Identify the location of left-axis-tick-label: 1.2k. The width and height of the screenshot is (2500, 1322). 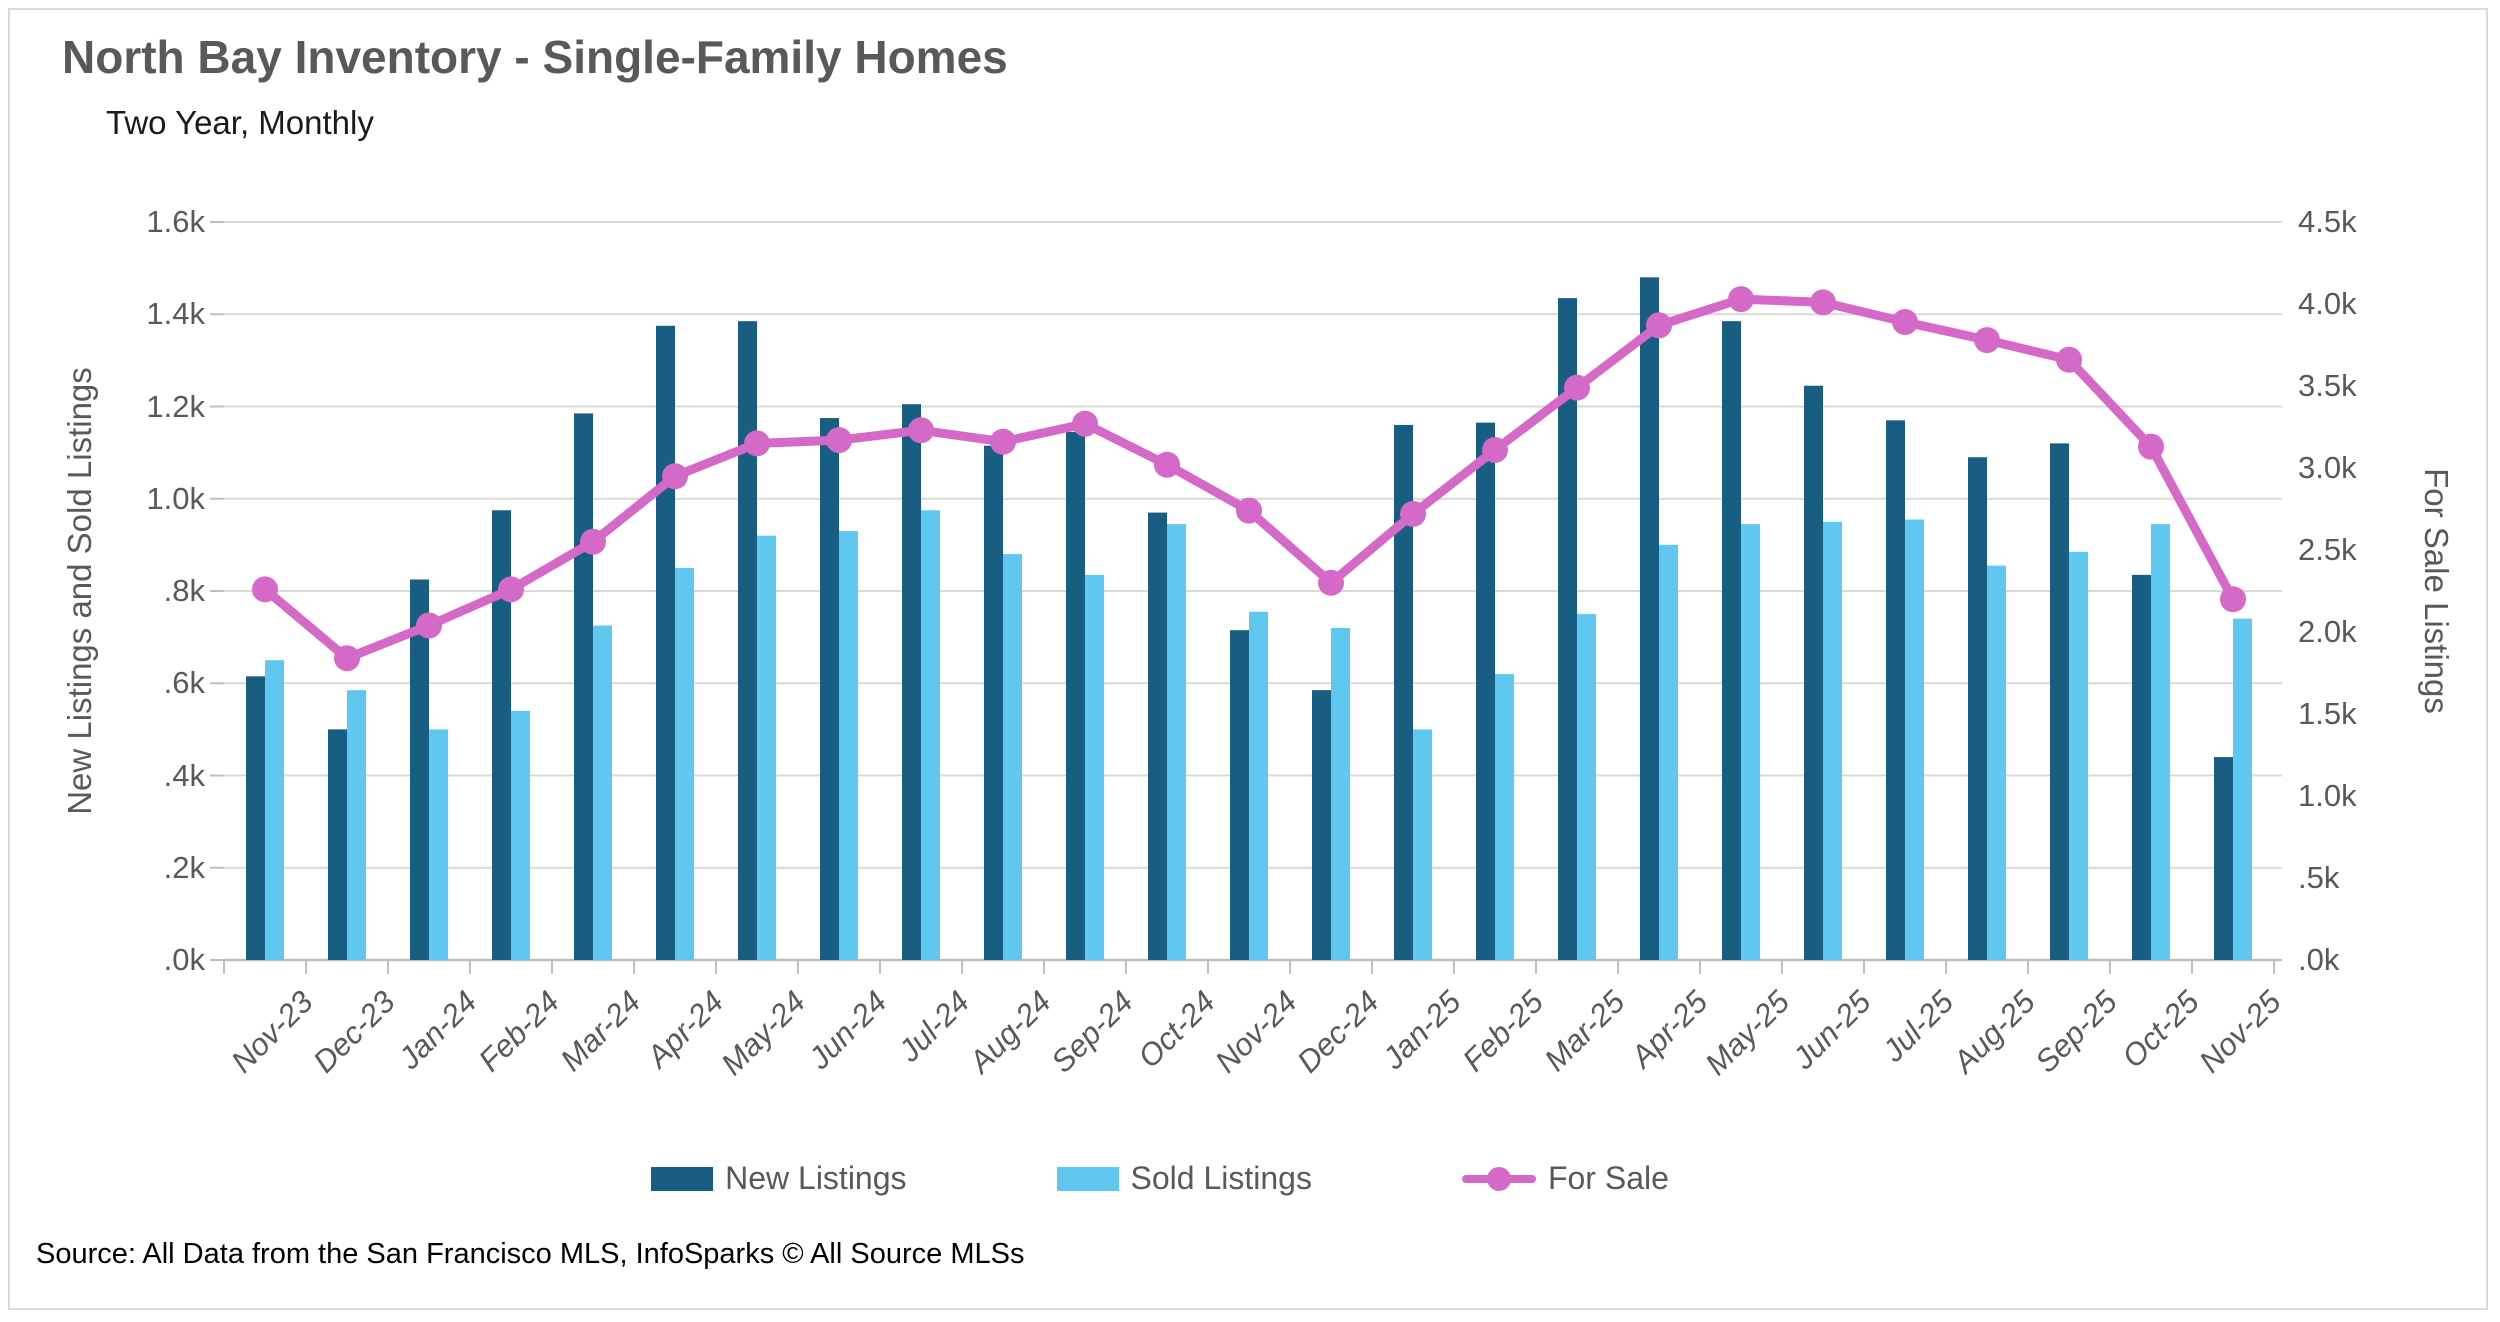
(175, 406).